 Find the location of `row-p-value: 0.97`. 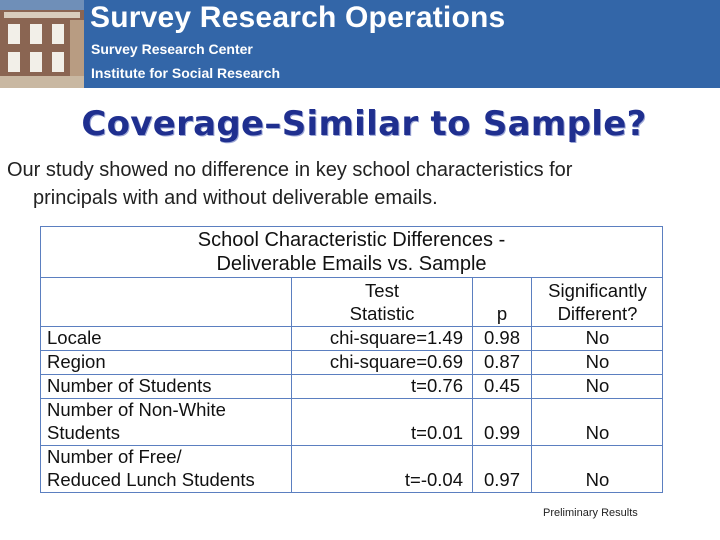

row-p-value: 0.97 is located at coordinates (501, 479).